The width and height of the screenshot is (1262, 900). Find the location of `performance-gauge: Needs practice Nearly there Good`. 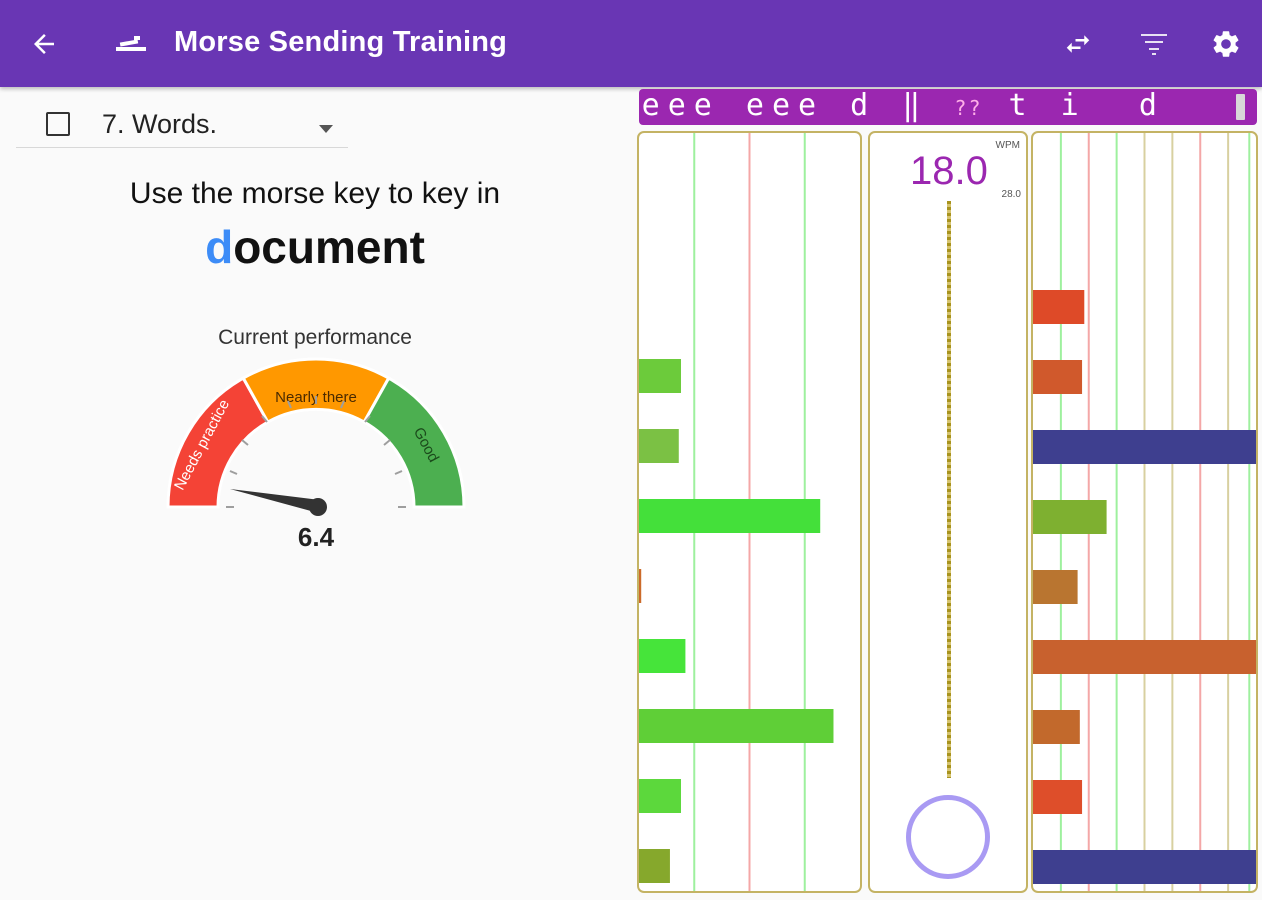

performance-gauge: Needs practice Nearly there Good is located at coordinates (320, 442).